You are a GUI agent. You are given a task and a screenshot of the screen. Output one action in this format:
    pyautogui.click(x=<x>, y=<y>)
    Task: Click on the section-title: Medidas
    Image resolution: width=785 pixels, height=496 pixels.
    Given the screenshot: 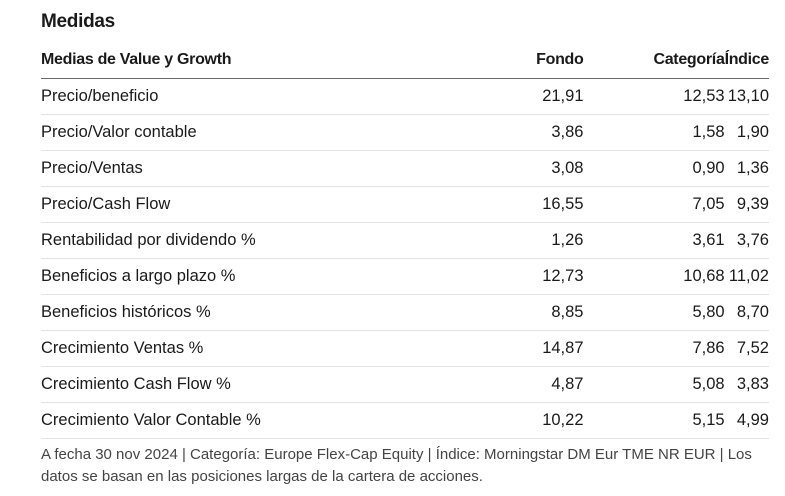 What is the action you would take?
    pyautogui.click(x=78, y=21)
    